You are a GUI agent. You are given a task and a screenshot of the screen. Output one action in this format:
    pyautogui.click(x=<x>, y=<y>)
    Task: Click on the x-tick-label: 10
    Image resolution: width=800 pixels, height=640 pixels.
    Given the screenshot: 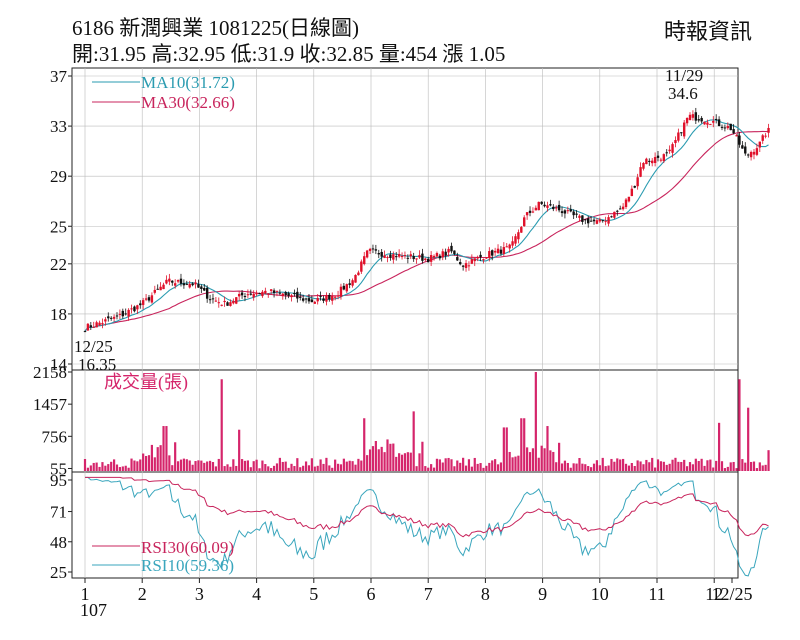 What is the action you would take?
    pyautogui.click(x=600, y=594)
    